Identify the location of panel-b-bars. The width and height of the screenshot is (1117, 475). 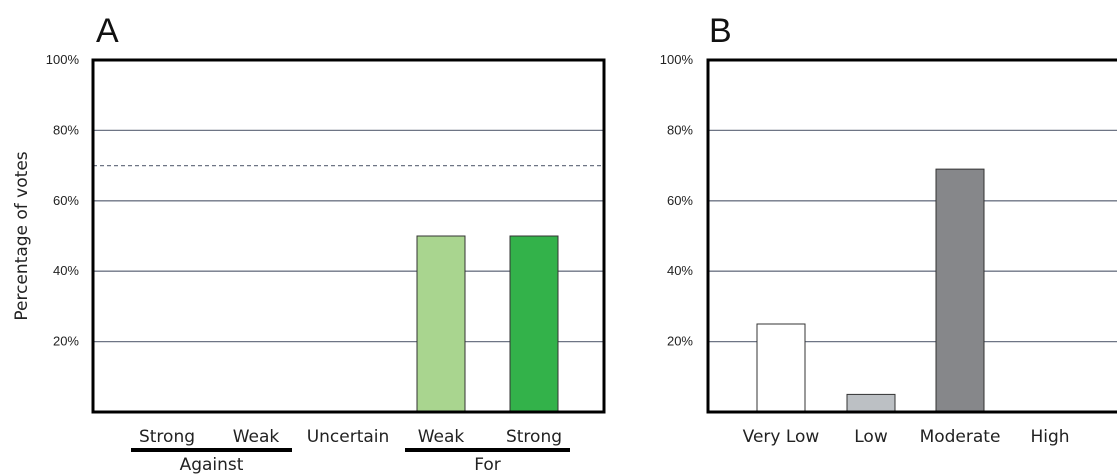
(870, 290).